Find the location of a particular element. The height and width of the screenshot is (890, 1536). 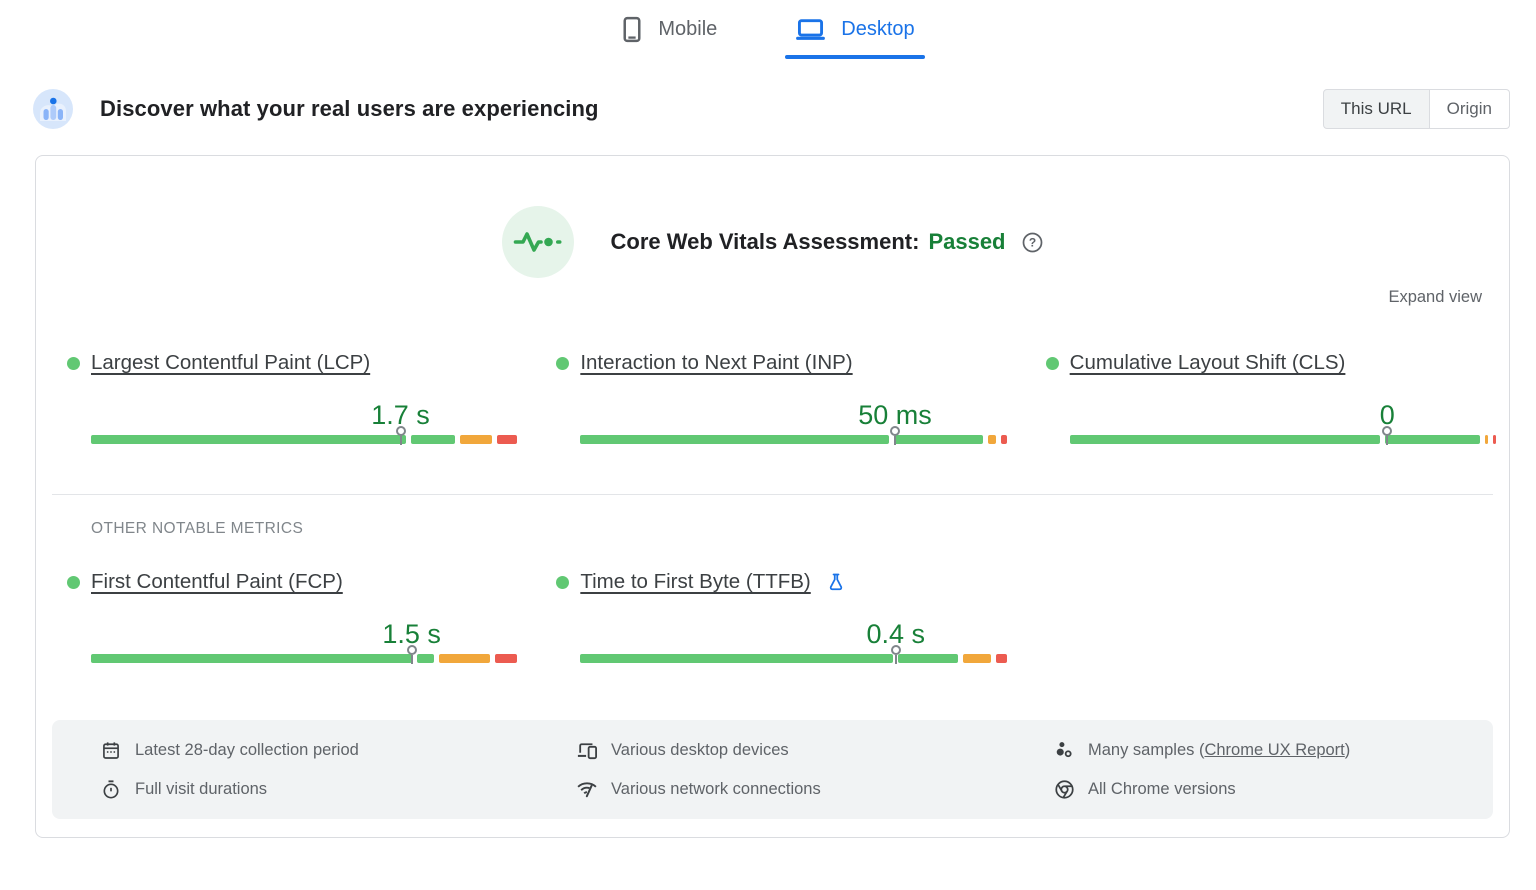

samples-icon is located at coordinates (1064, 750).